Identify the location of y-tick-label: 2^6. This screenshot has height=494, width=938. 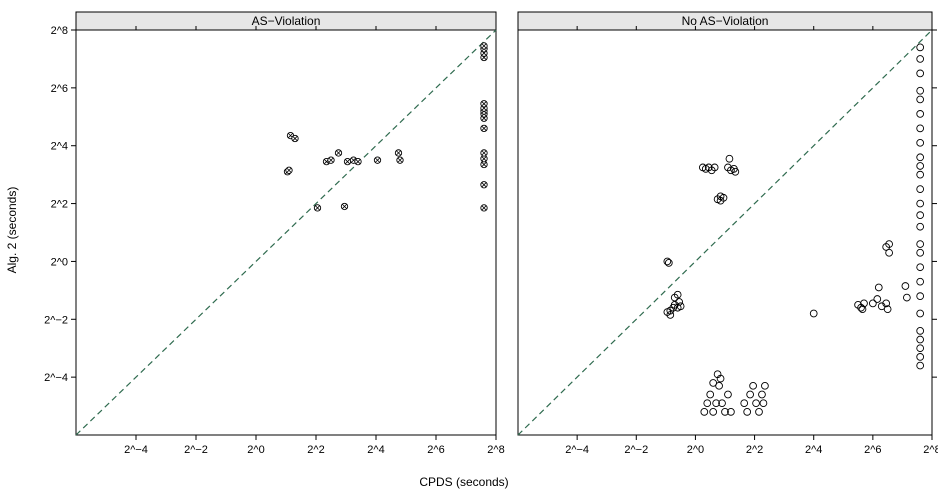
(59, 89).